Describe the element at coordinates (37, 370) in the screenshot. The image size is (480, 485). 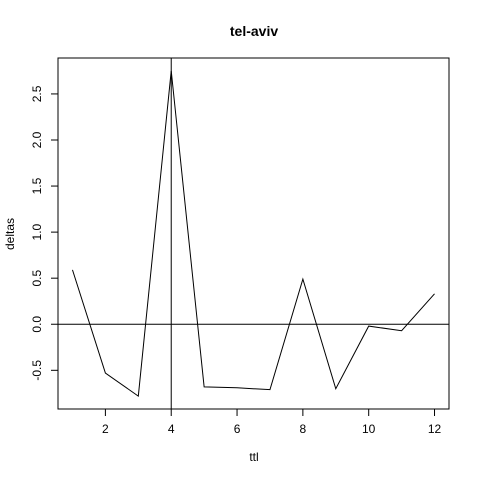
I see `y-tick-label: -0.5` at that location.